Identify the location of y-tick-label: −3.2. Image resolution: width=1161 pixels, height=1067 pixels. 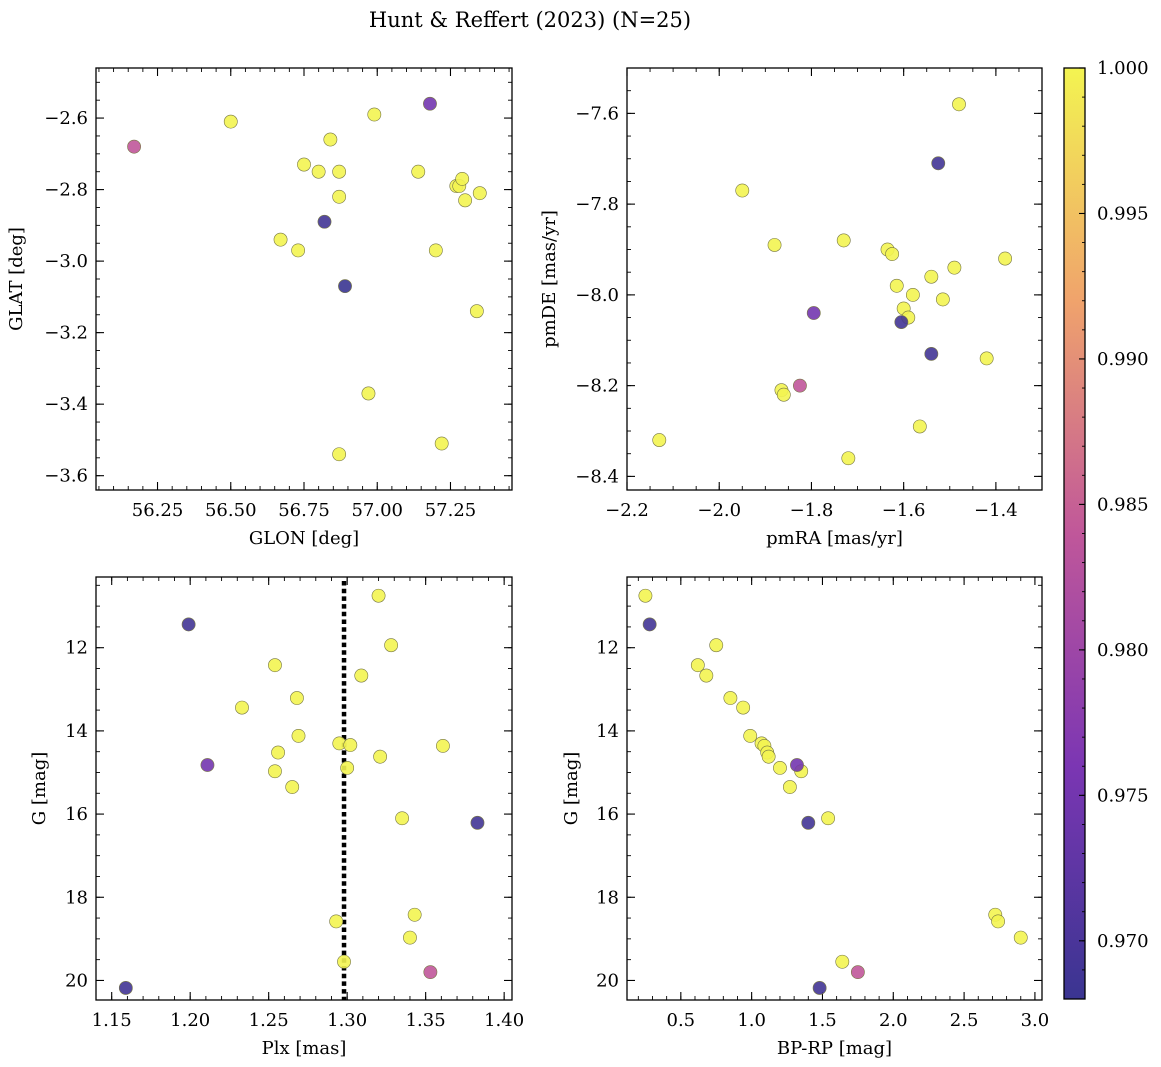
(66, 333).